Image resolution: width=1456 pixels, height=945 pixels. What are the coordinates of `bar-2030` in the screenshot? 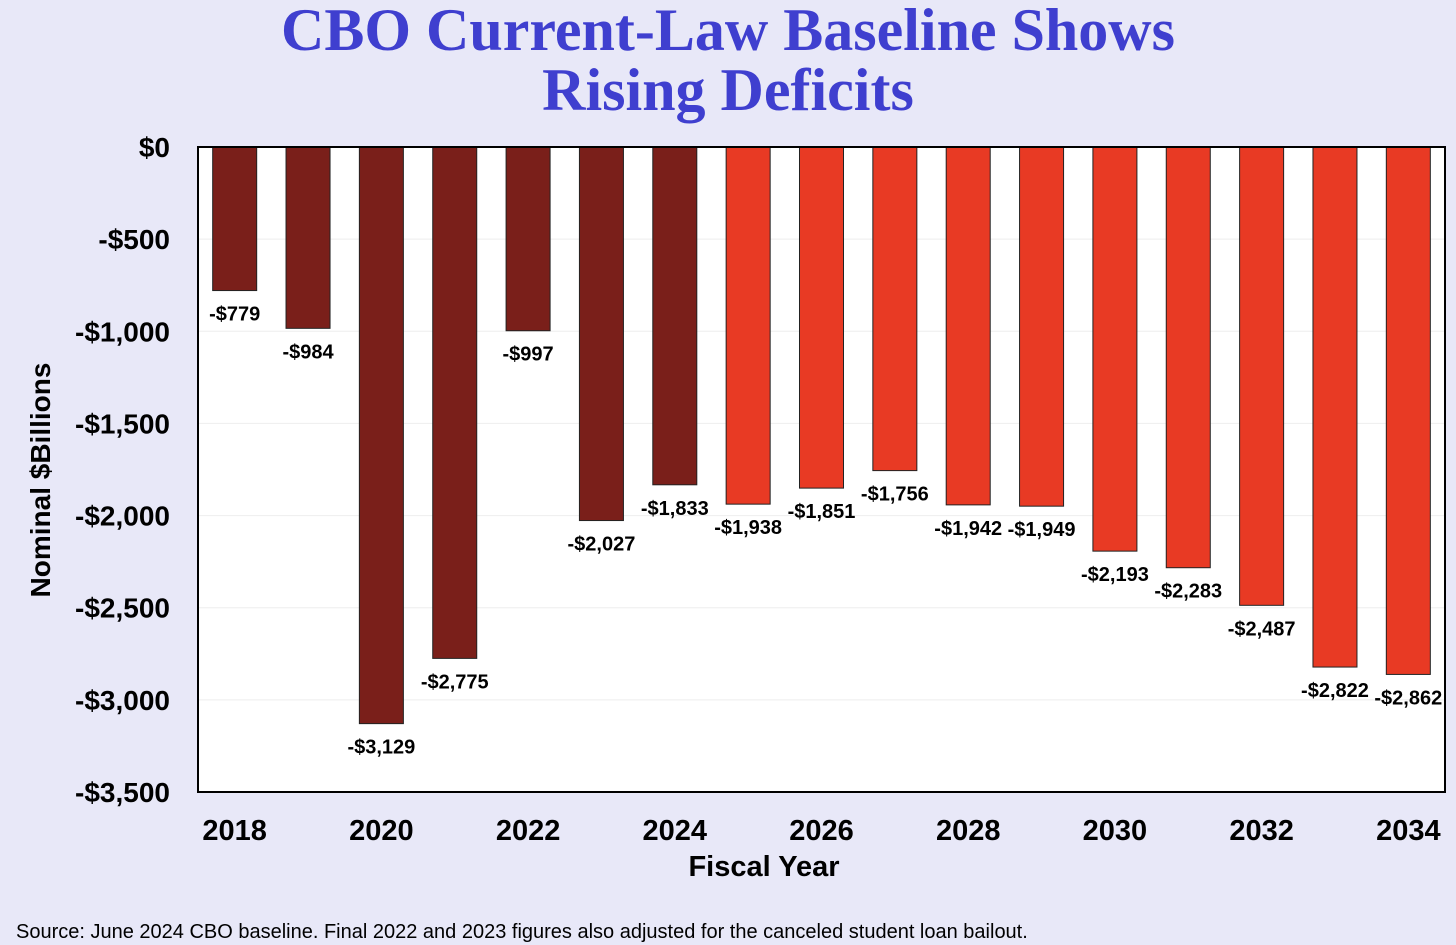 It's located at (1115, 349).